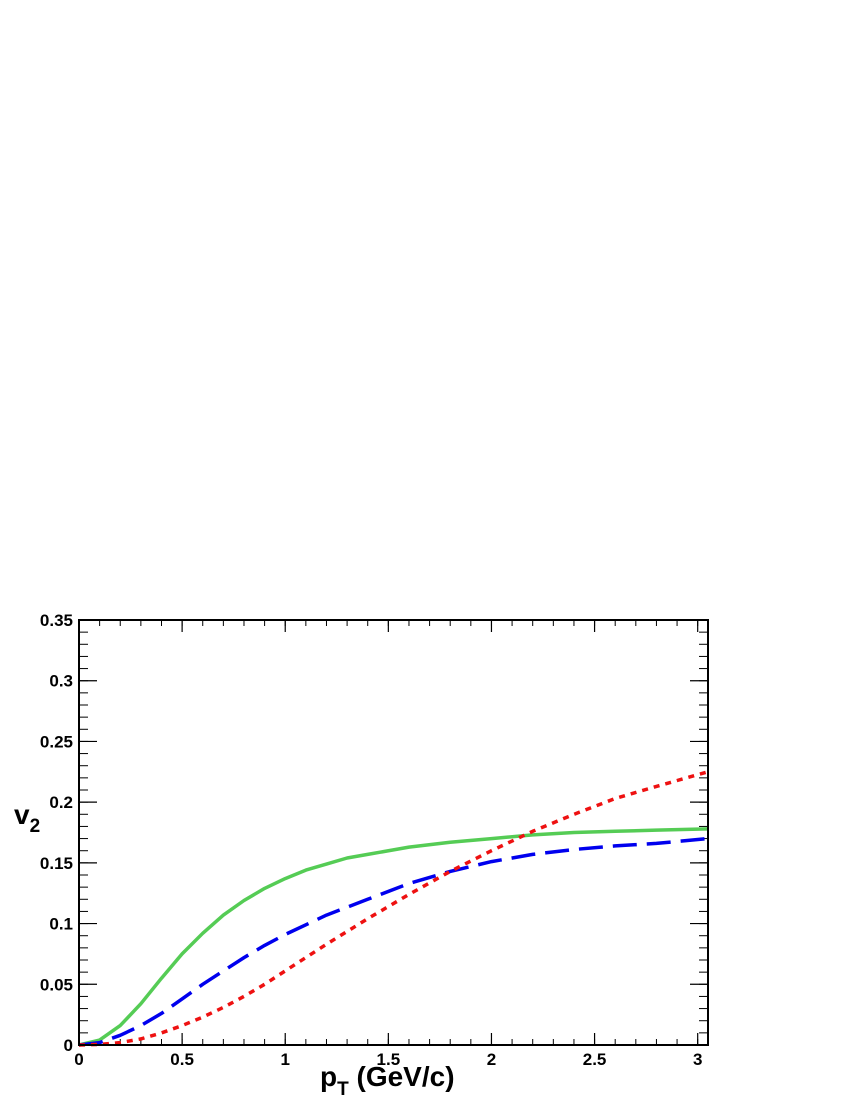 This screenshot has width=850, height=1100. What do you see at coordinates (56, 620) in the screenshot?
I see `y-tick-label: 0.35` at bounding box center [56, 620].